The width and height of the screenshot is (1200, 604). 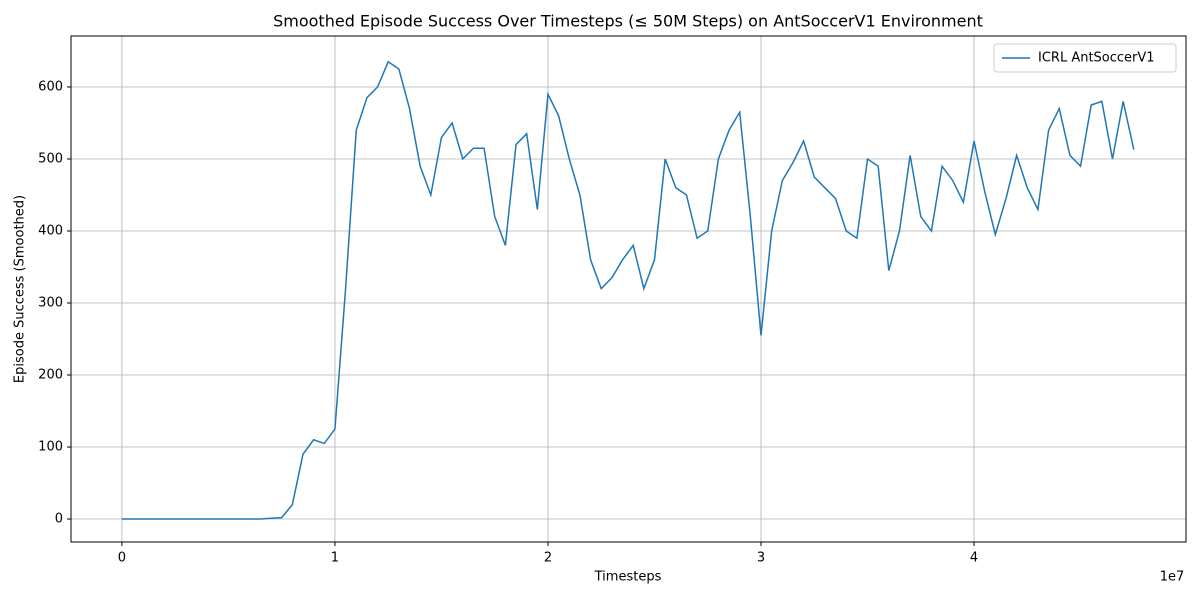 I want to click on x-tick-label: 2, so click(x=548, y=558).